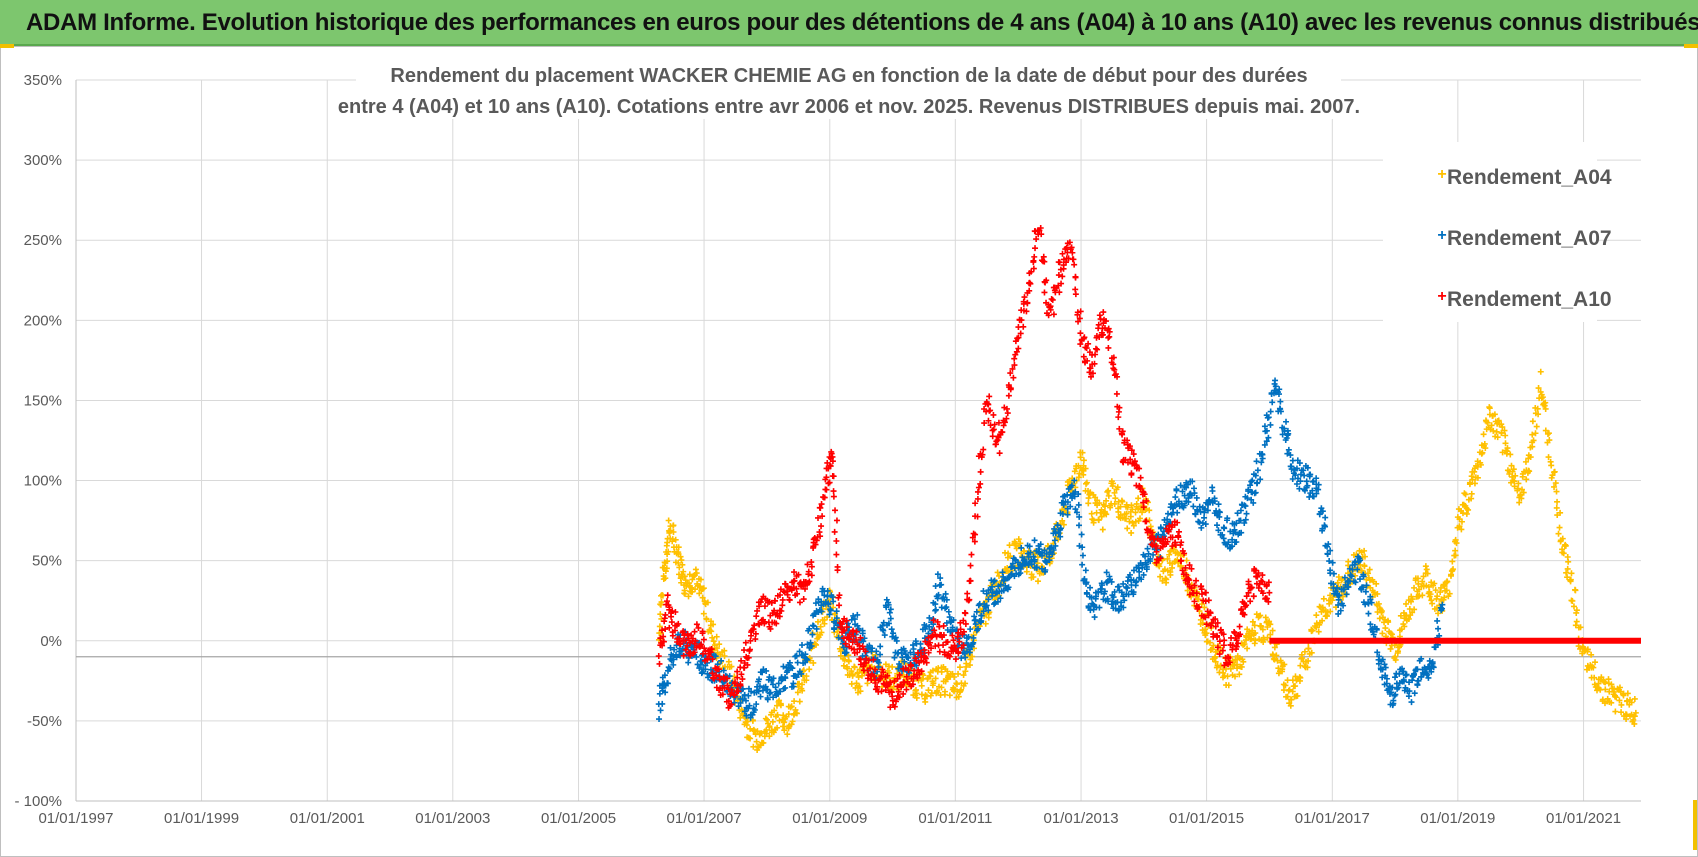 This screenshot has width=1698, height=857. Describe the element at coordinates (1457, 818) in the screenshot. I see `x-tick-label: 01/01/2019` at that location.